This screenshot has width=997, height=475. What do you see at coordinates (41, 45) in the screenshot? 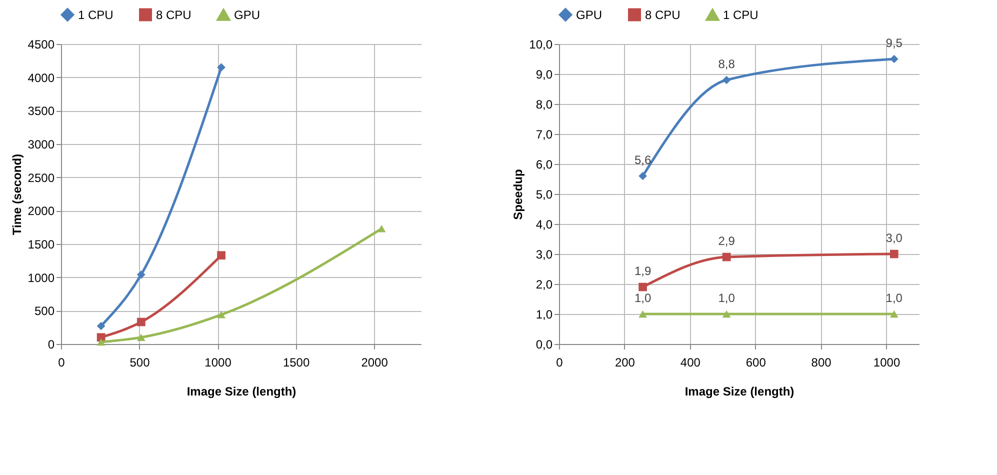
I see `y-tick-label: 4500` at bounding box center [41, 45].